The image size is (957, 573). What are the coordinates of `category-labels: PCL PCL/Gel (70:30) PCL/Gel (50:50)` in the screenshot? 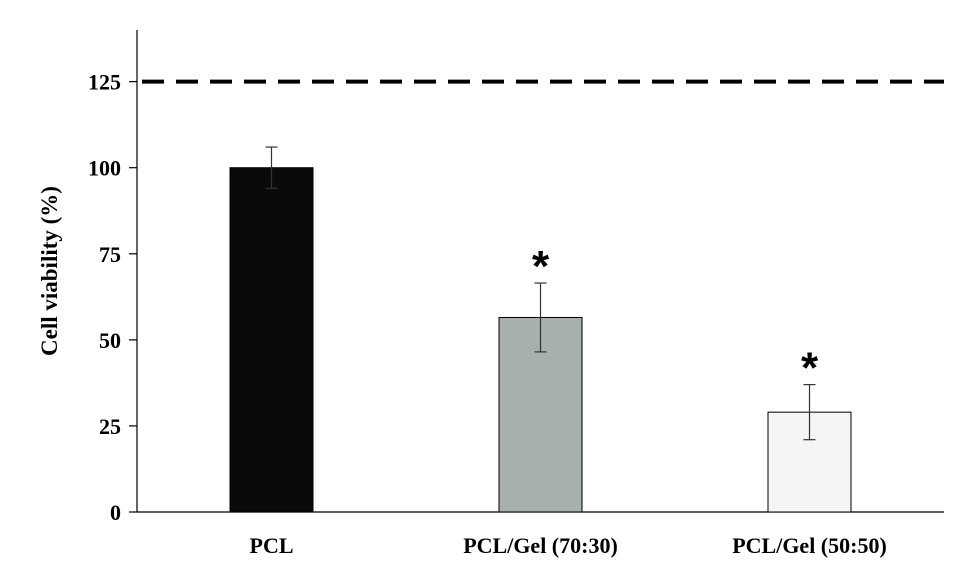 It's located at (568, 545).